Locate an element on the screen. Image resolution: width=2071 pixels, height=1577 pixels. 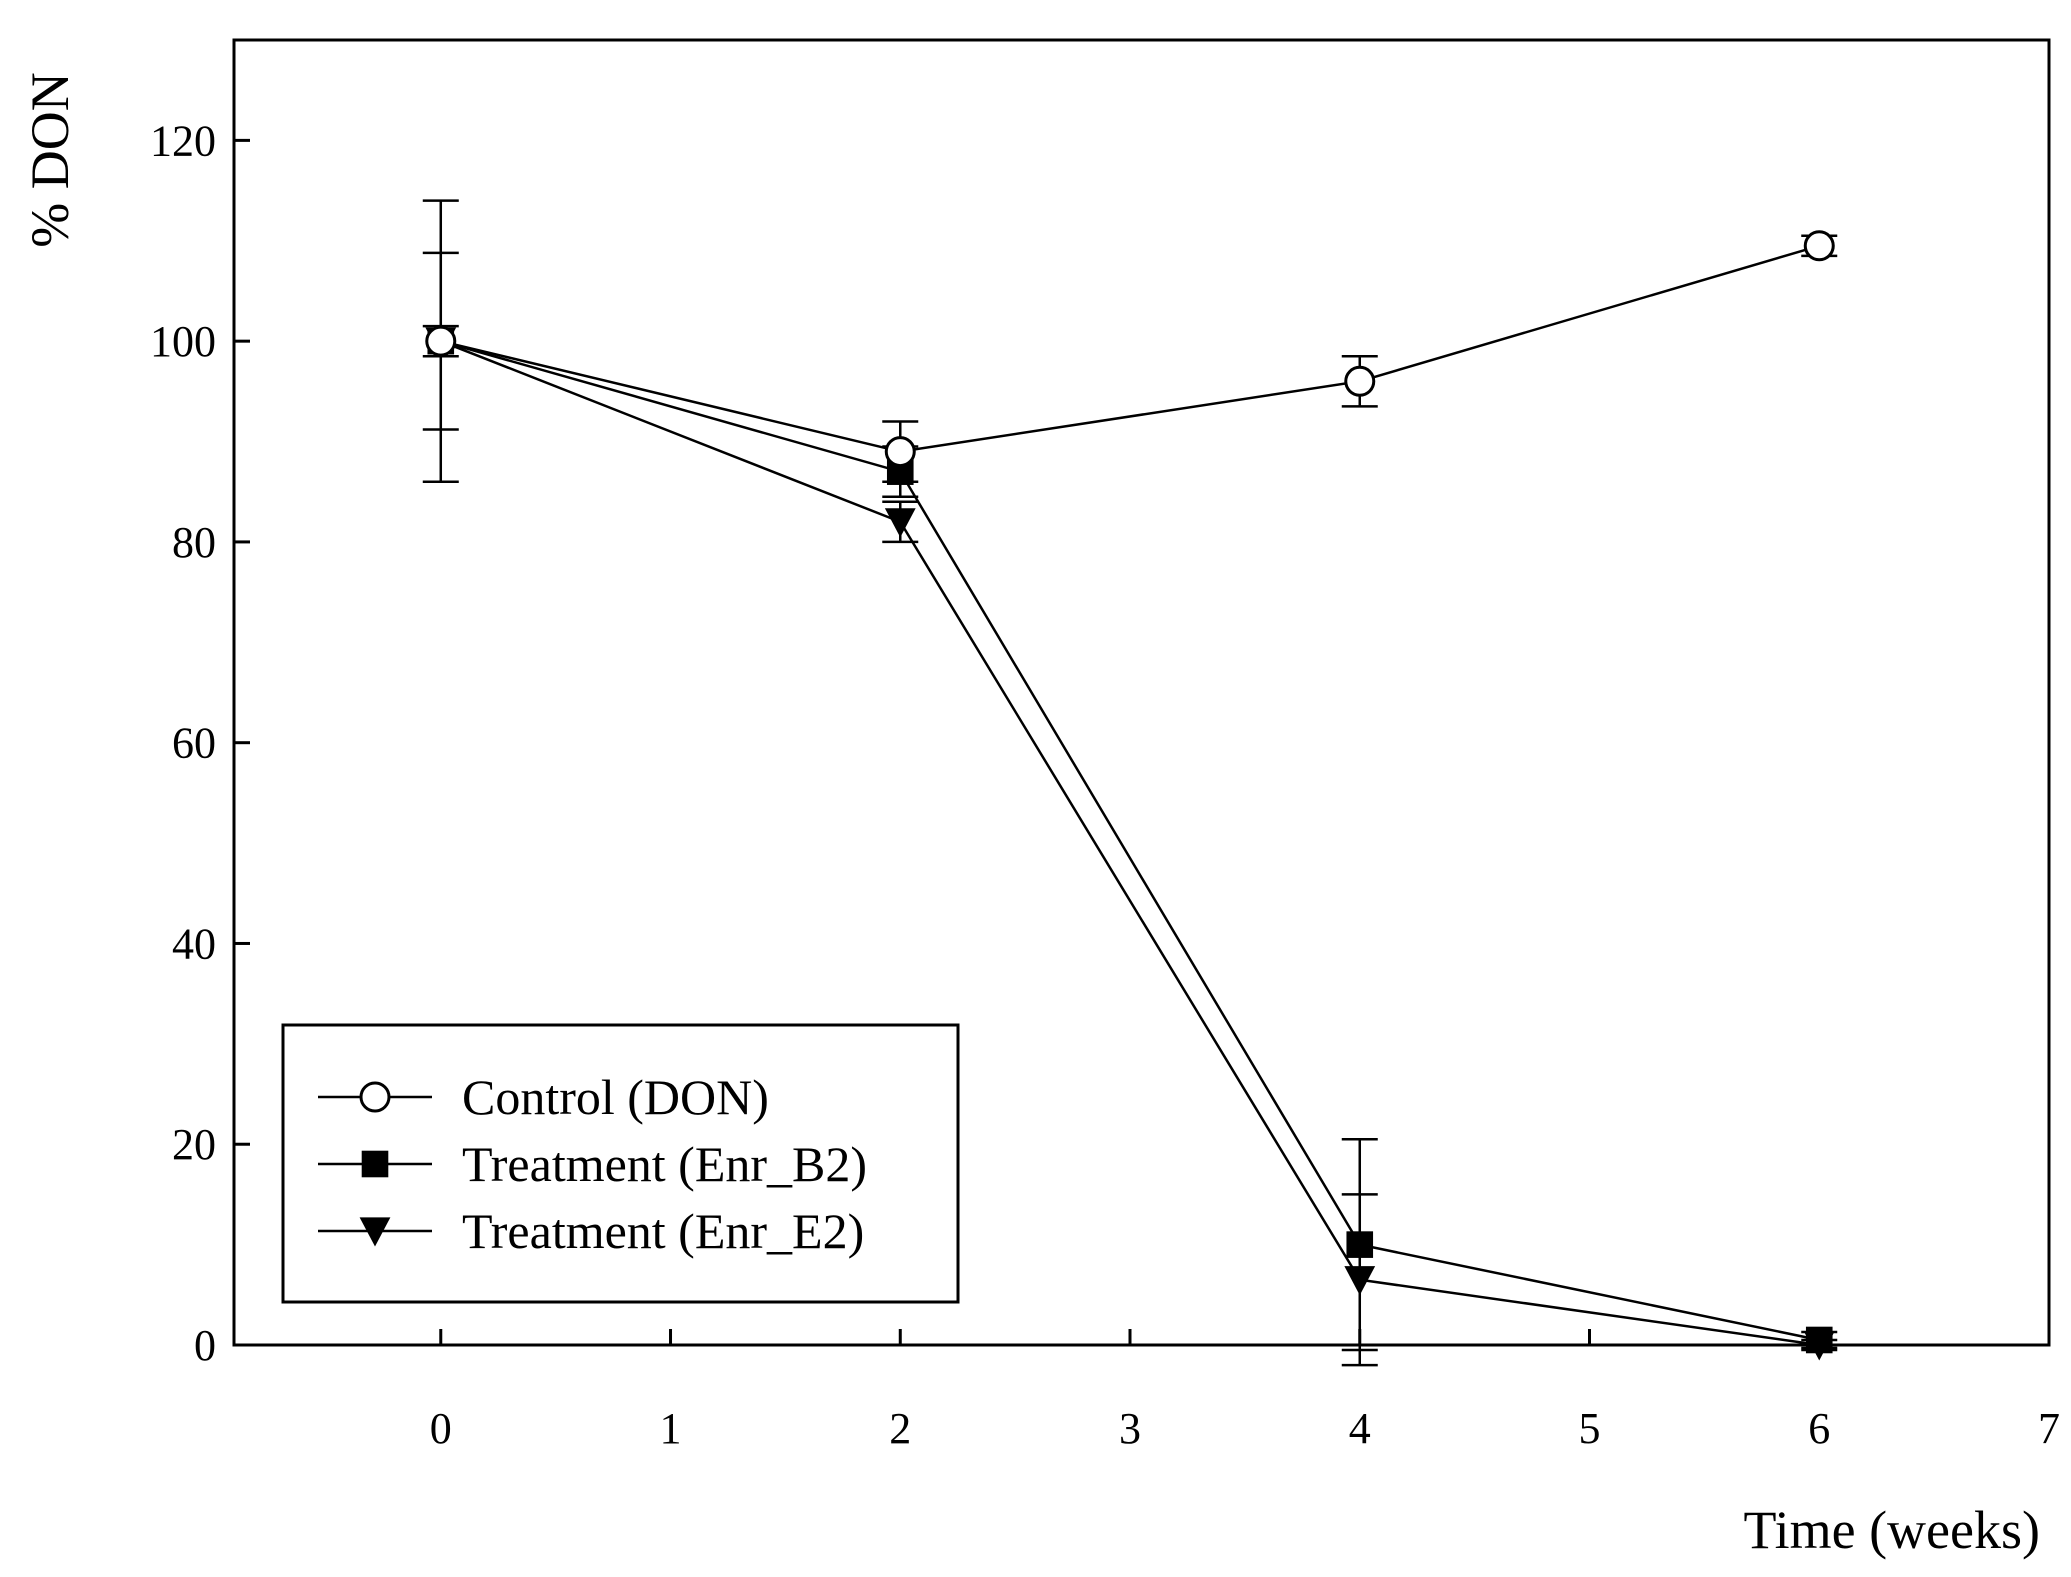
y-tick-label: 20 is located at coordinates (194, 1144).